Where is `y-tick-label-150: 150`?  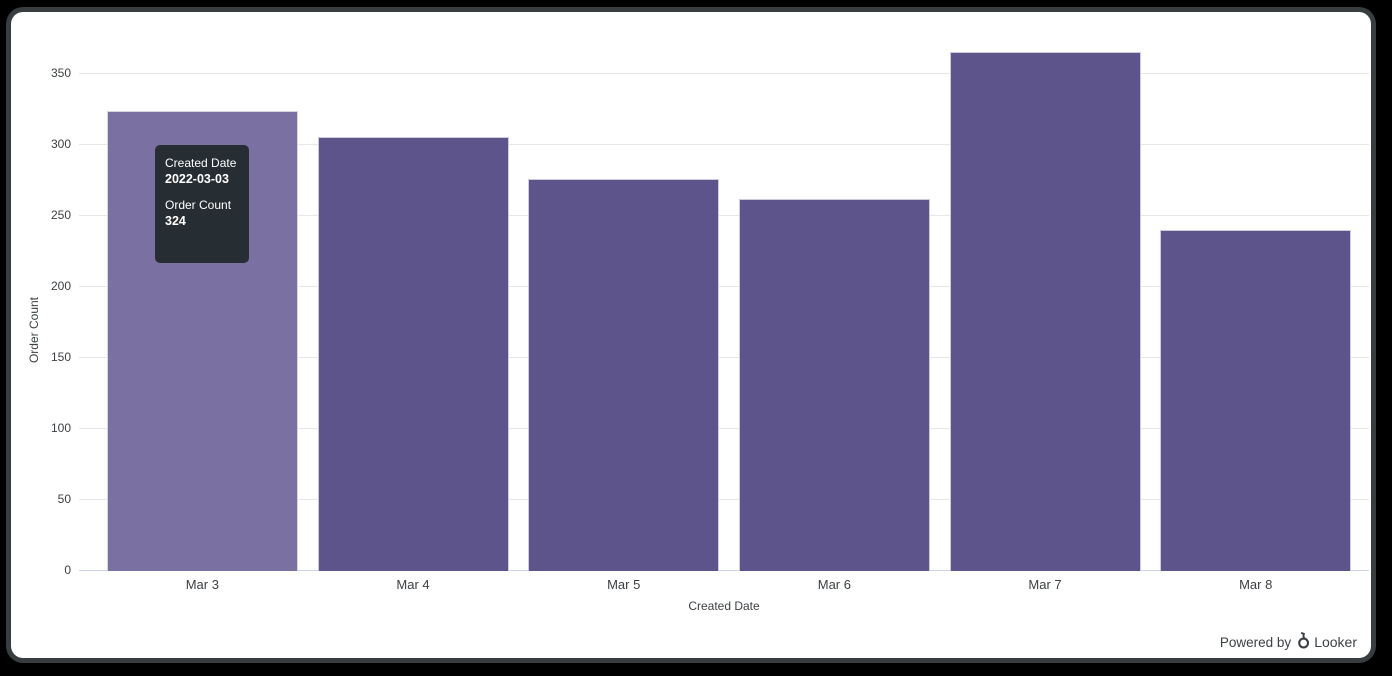
y-tick-label-150: 150 is located at coordinates (60, 357).